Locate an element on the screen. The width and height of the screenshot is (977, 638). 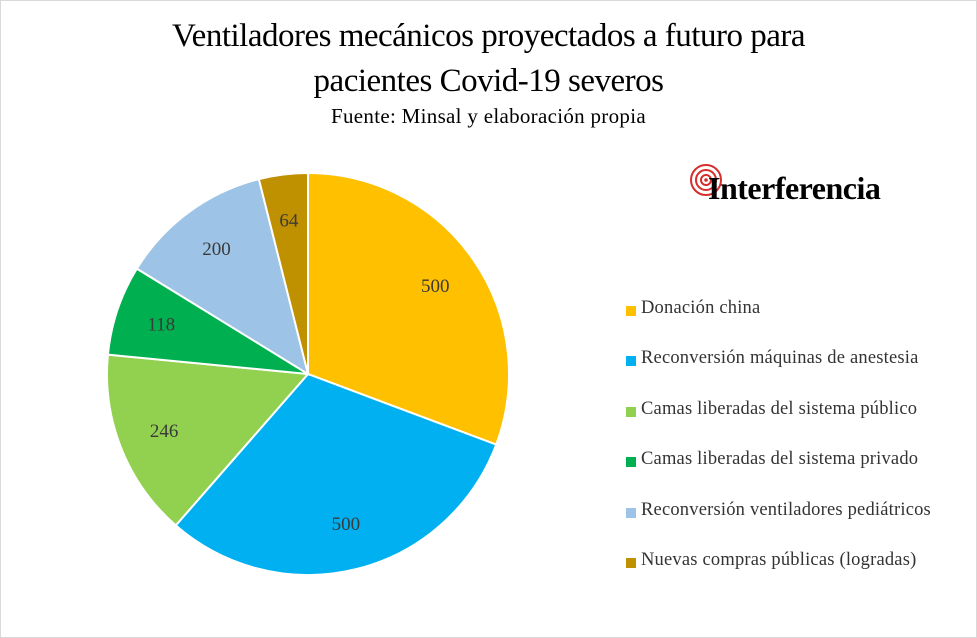
legend-label: Camas liberadas del sistema público is located at coordinates (779, 408).